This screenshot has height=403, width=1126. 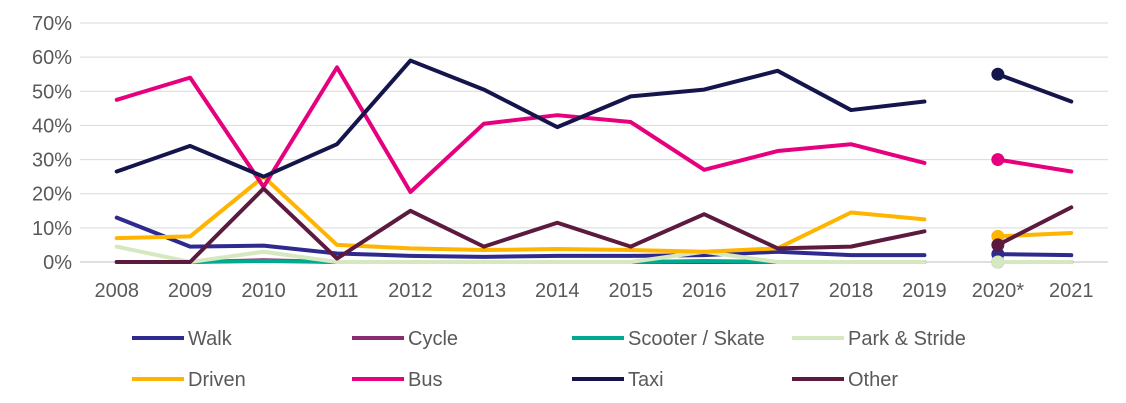 I want to click on x-tick-label: 2008, so click(x=116, y=291).